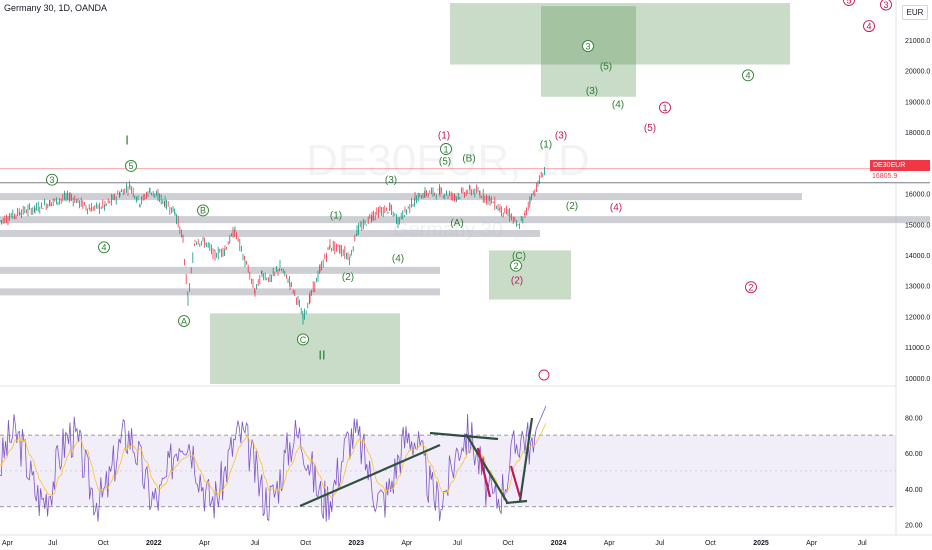 This screenshot has width=932, height=550. Describe the element at coordinates (917, 317) in the screenshot. I see `price-tick-label: 12000.0` at that location.